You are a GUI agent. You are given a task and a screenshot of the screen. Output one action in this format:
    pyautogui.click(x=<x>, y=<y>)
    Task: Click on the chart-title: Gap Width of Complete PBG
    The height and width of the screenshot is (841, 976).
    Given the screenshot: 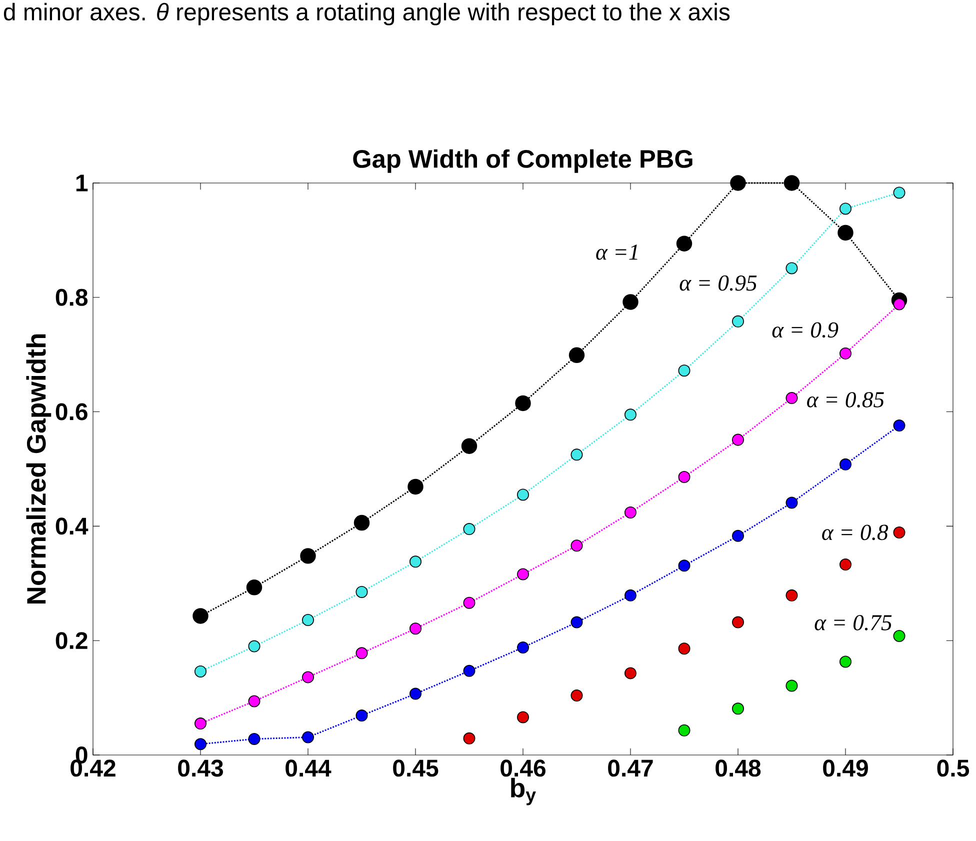 What is the action you would take?
    pyautogui.click(x=522, y=161)
    